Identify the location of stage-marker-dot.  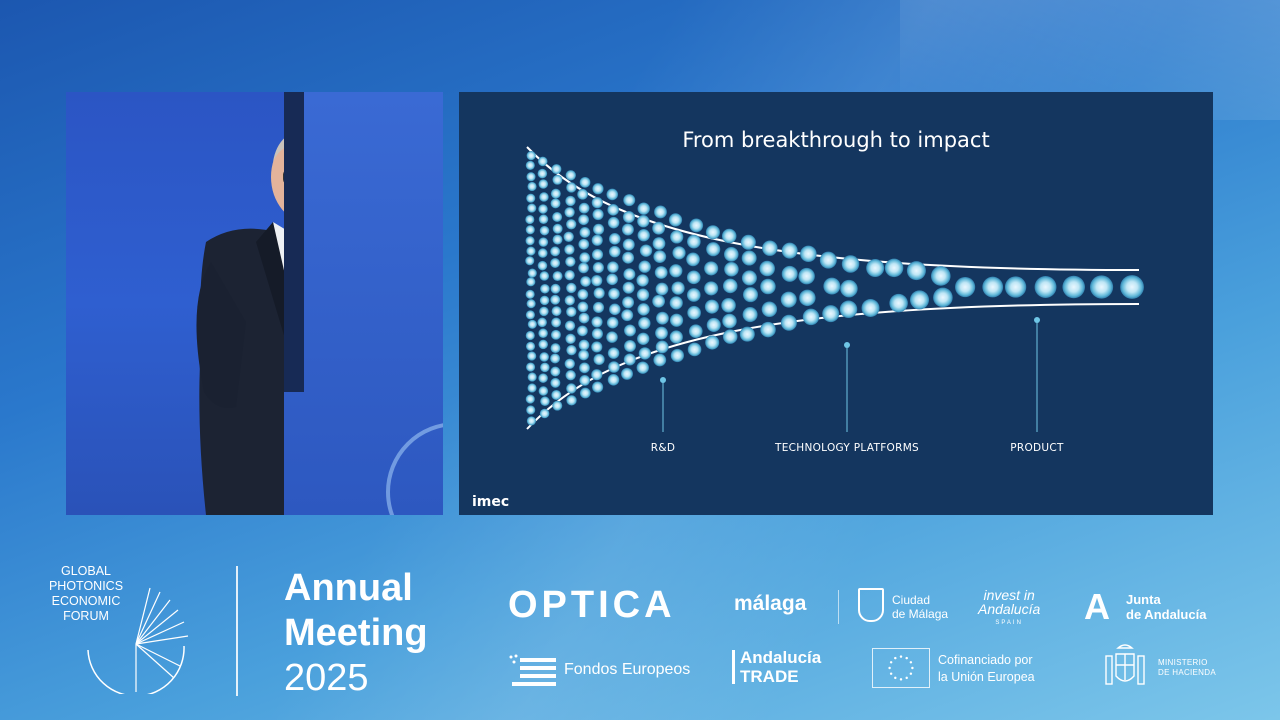
(663, 380).